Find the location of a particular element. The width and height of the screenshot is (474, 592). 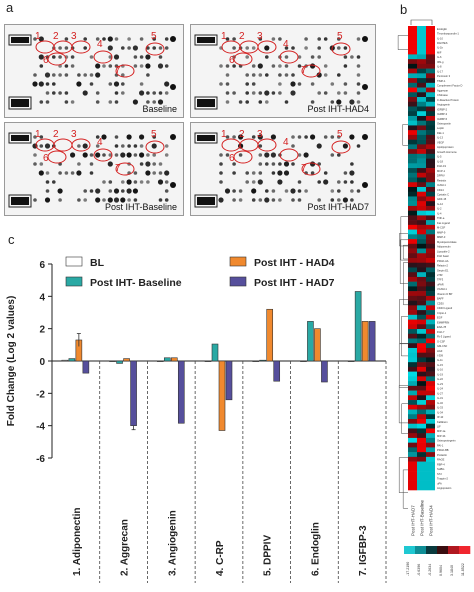

heatmap-row-label: Apolipoprotein is located at coordinates (445, 147).